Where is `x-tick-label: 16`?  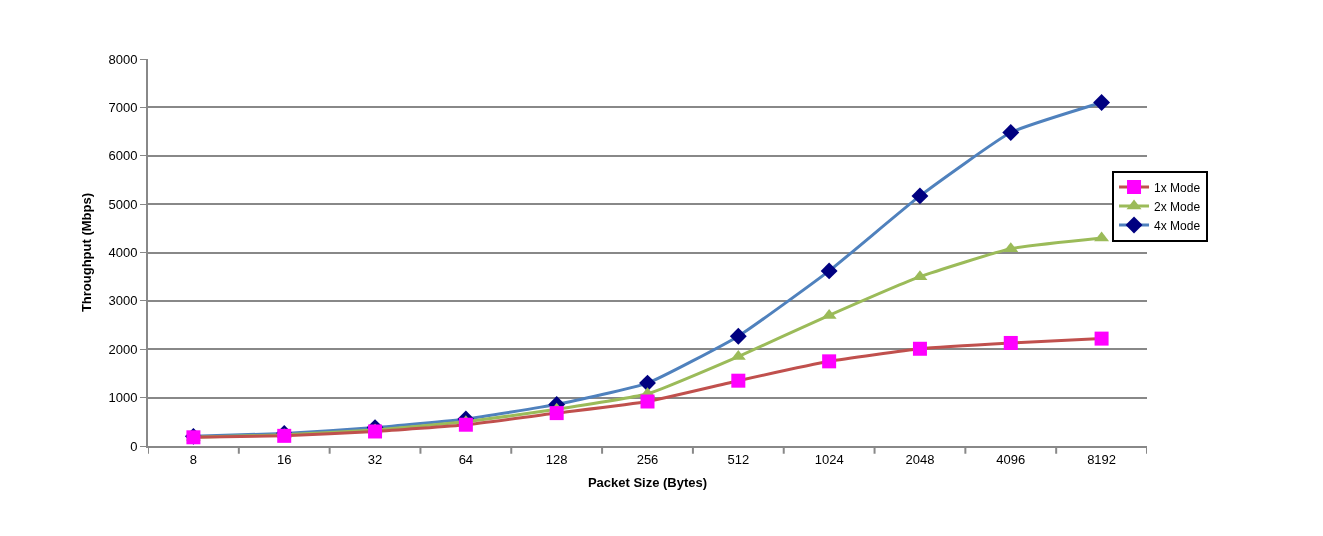 x-tick-label: 16 is located at coordinates (284, 459).